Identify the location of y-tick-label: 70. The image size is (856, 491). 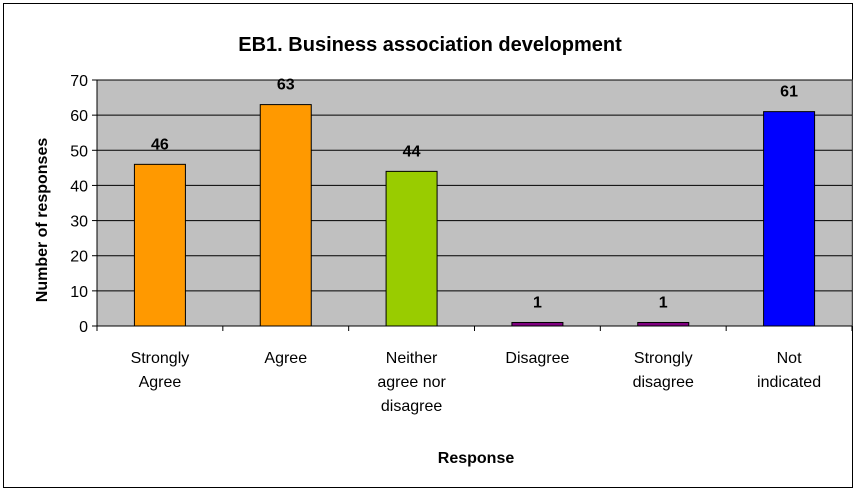
(79, 81).